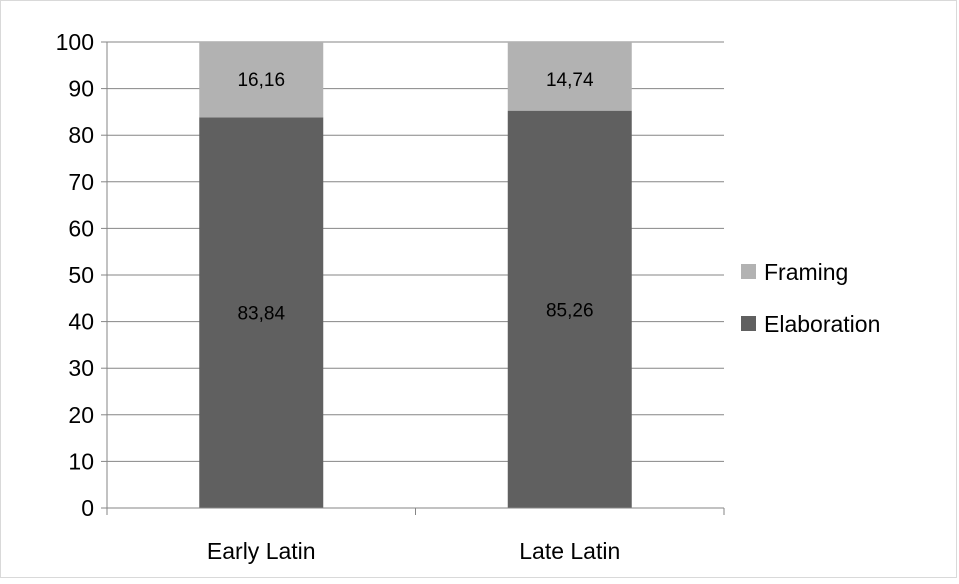  I want to click on legend: Framing Elaboration, so click(810, 298).